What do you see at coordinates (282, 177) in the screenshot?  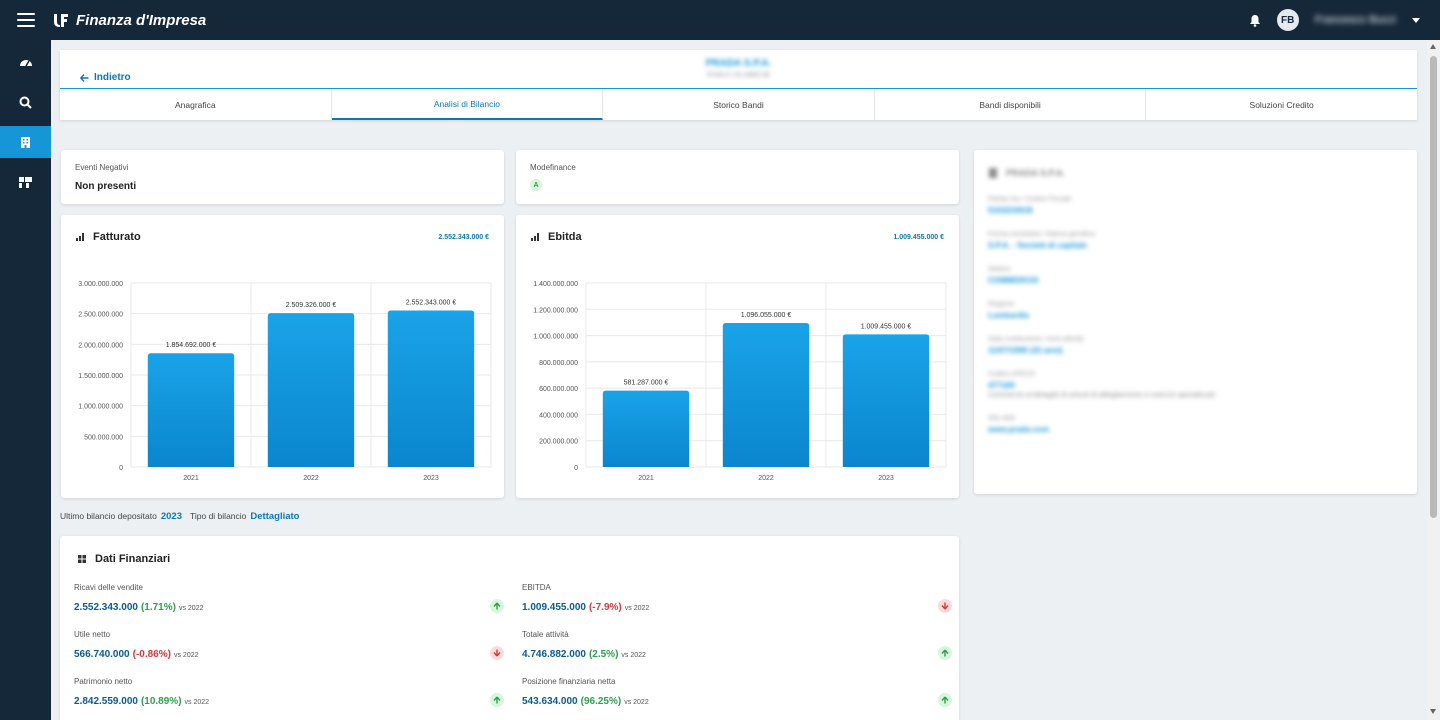 I see `eventi-negativi-card: Eventi Negativi Non presenti` at bounding box center [282, 177].